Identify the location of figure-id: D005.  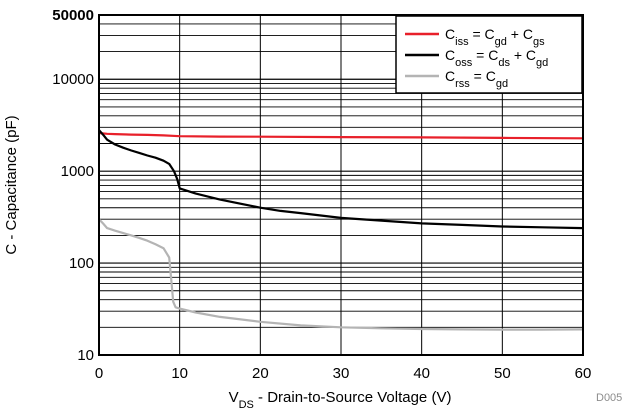
(609, 398).